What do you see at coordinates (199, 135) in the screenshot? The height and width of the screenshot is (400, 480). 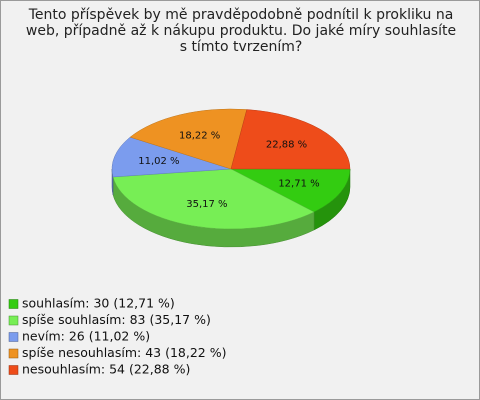 I see `slice-label: 18,22 %` at bounding box center [199, 135].